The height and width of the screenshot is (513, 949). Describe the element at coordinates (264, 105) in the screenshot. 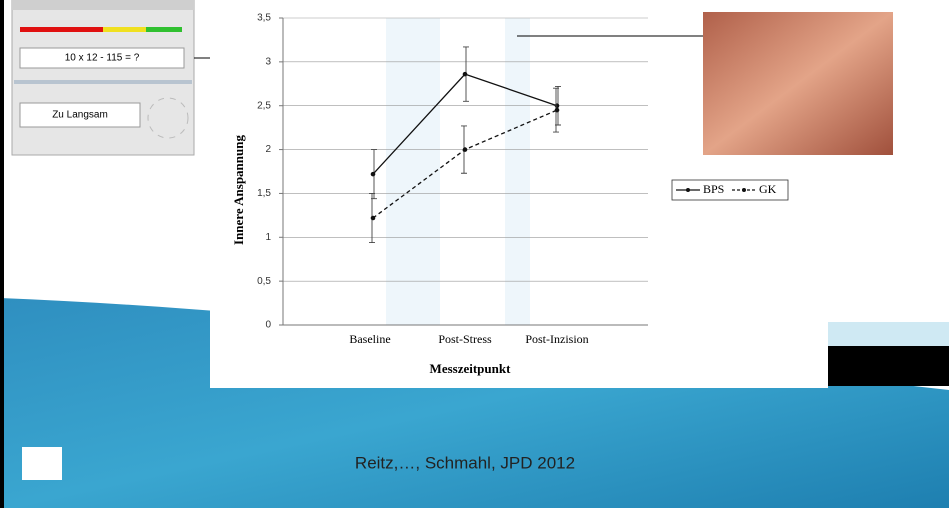

I see `y-tick-label: 2,5` at that location.